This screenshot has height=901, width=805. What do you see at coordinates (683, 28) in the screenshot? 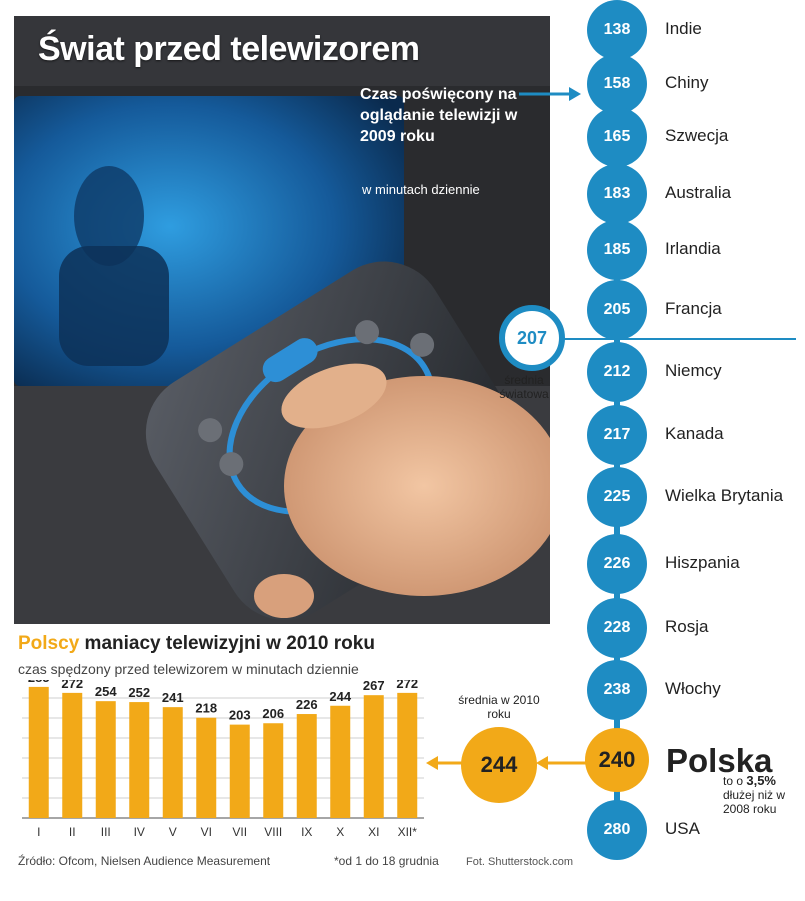
I see `country-name: Indie` at bounding box center [683, 28].